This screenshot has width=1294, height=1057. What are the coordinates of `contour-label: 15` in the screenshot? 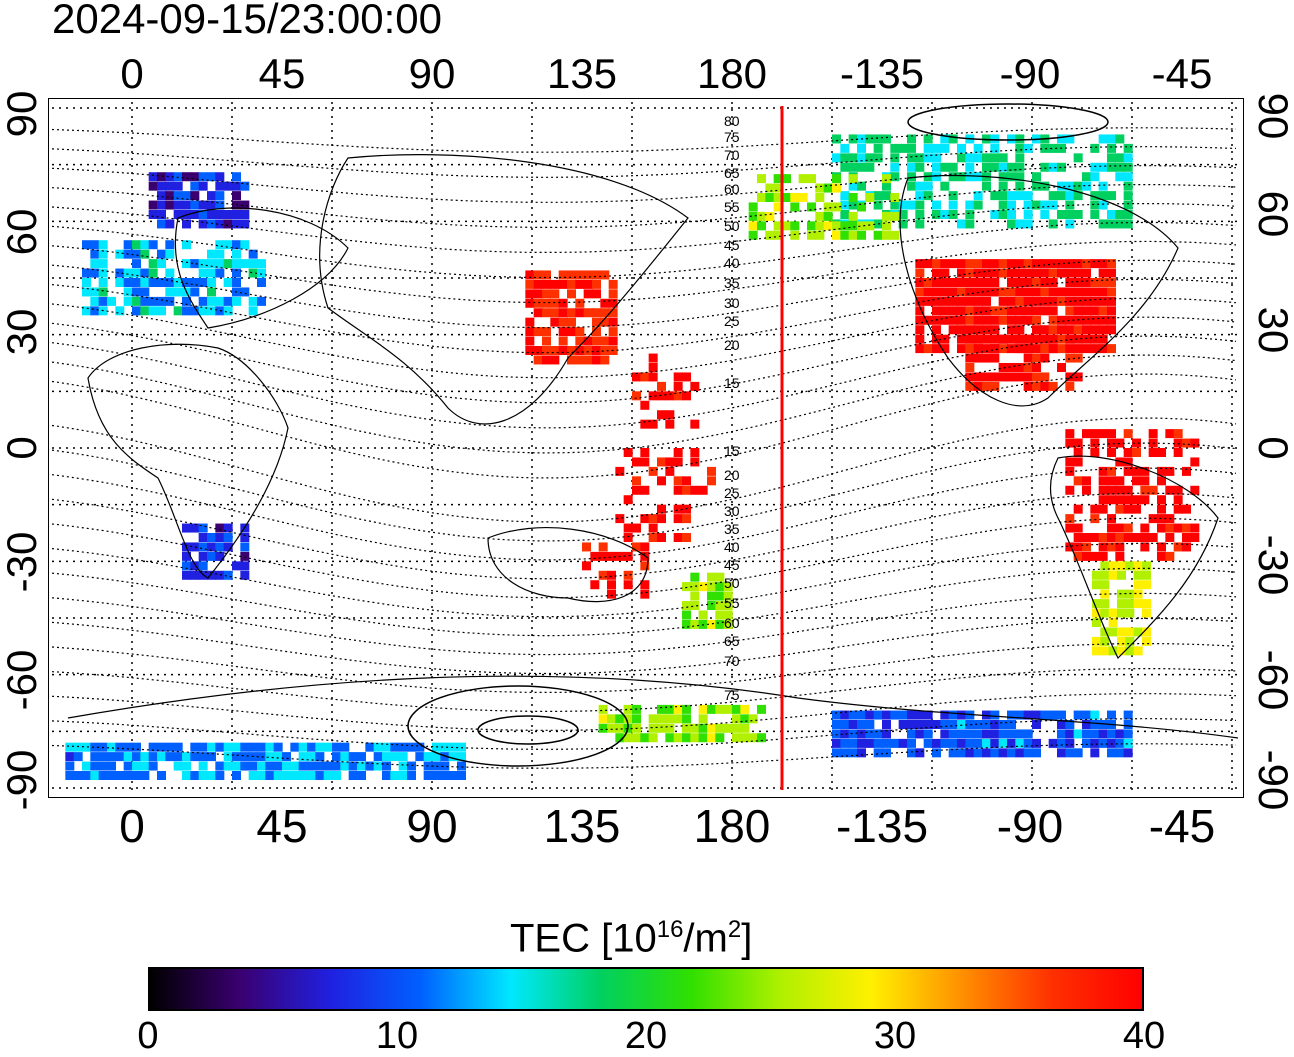 It's located at (732, 383).